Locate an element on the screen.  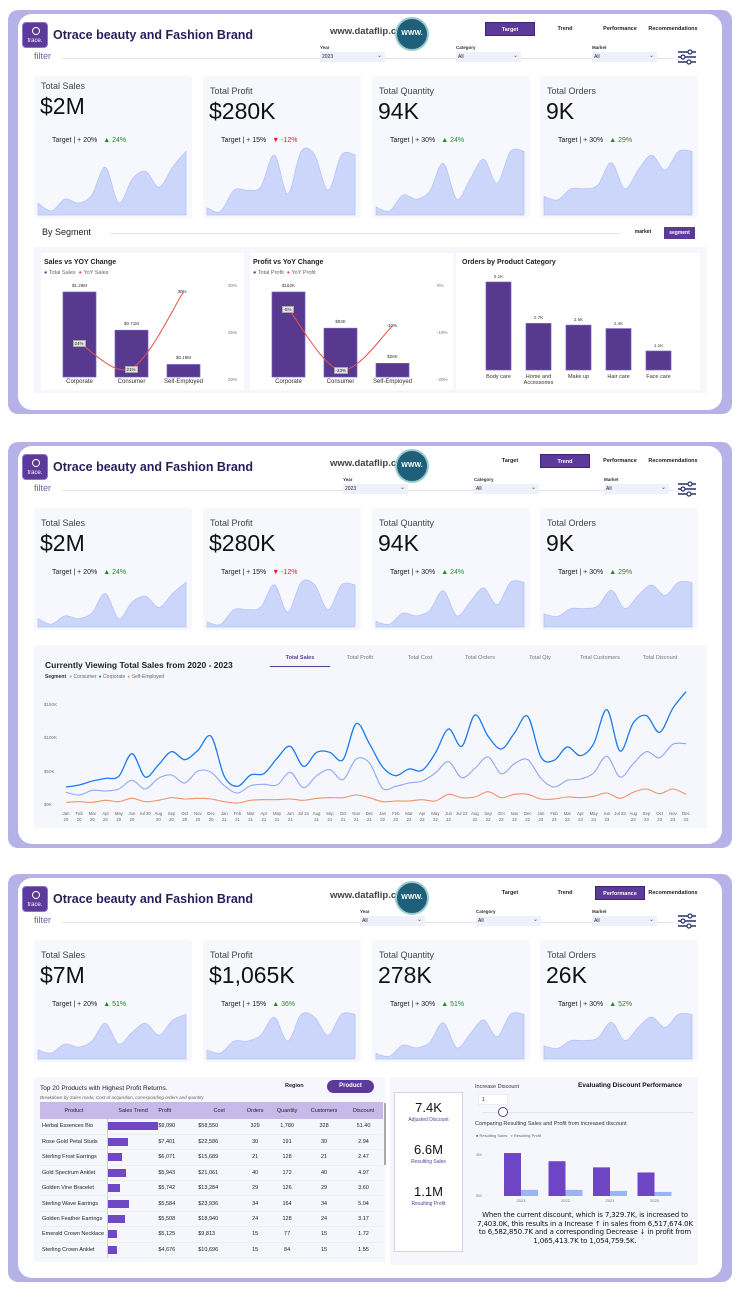
column-header: Orders is located at coordinates (255, 1110).